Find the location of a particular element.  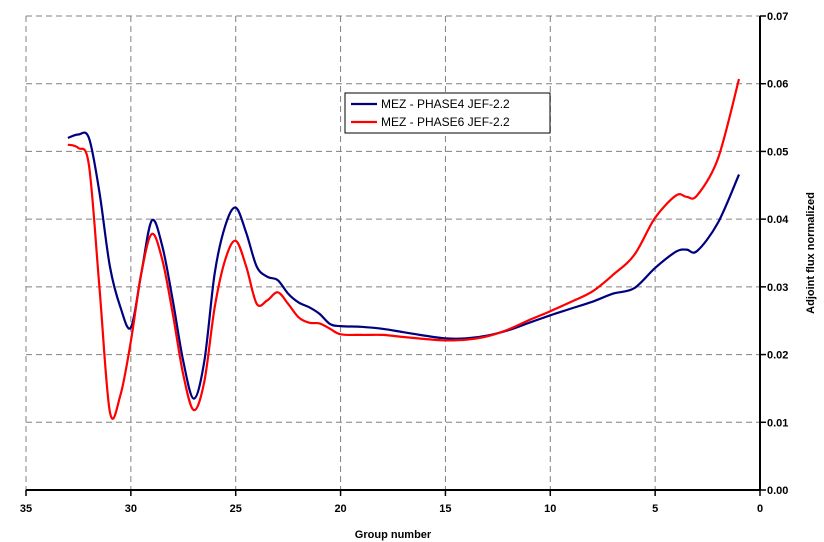

y-axis-ticks: 0.00 0.01 0.02 0.03 0.04 0.05 0.06 0.07 is located at coordinates (778, 254).